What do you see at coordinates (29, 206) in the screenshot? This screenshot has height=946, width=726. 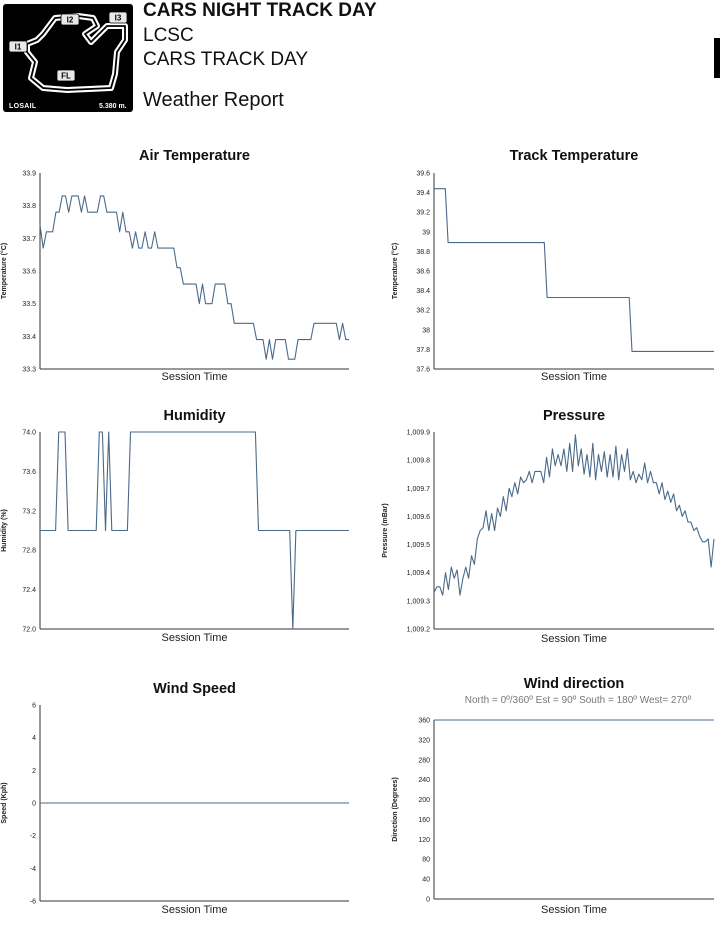 I see `air-temperature-y-tick: 33.8` at bounding box center [29, 206].